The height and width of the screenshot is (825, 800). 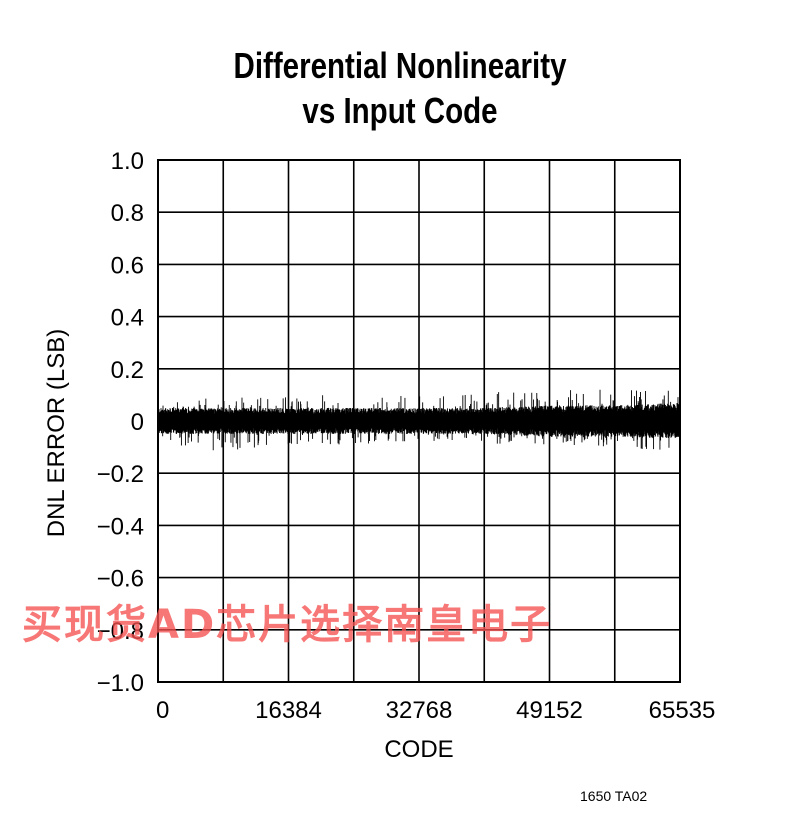 I want to click on y-tick-label: −0.8, so click(x=120, y=631).